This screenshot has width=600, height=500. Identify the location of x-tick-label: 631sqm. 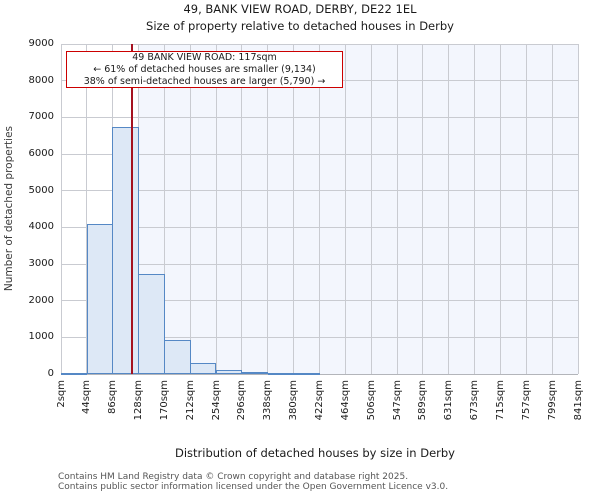
(449, 401).